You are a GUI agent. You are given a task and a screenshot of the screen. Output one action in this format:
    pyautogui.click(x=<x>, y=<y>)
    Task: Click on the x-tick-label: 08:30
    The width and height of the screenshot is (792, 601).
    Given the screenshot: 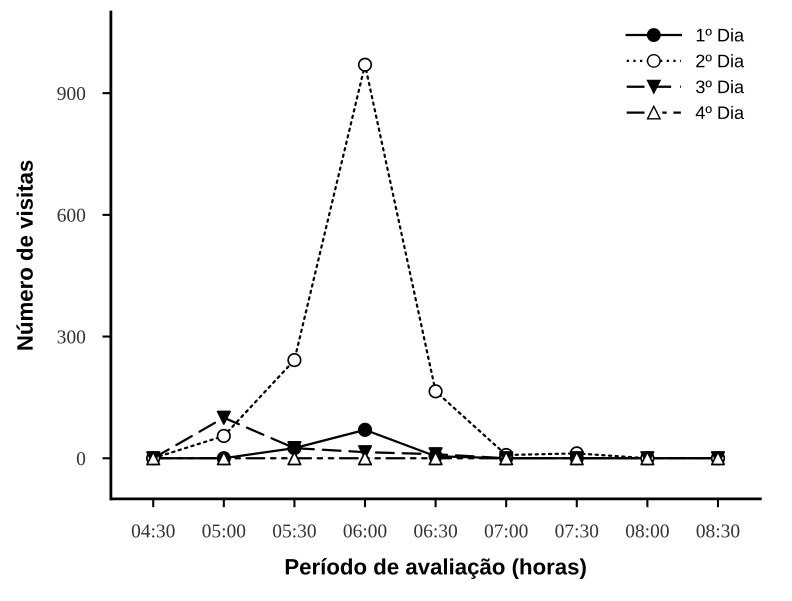 What is the action you would take?
    pyautogui.click(x=718, y=531)
    